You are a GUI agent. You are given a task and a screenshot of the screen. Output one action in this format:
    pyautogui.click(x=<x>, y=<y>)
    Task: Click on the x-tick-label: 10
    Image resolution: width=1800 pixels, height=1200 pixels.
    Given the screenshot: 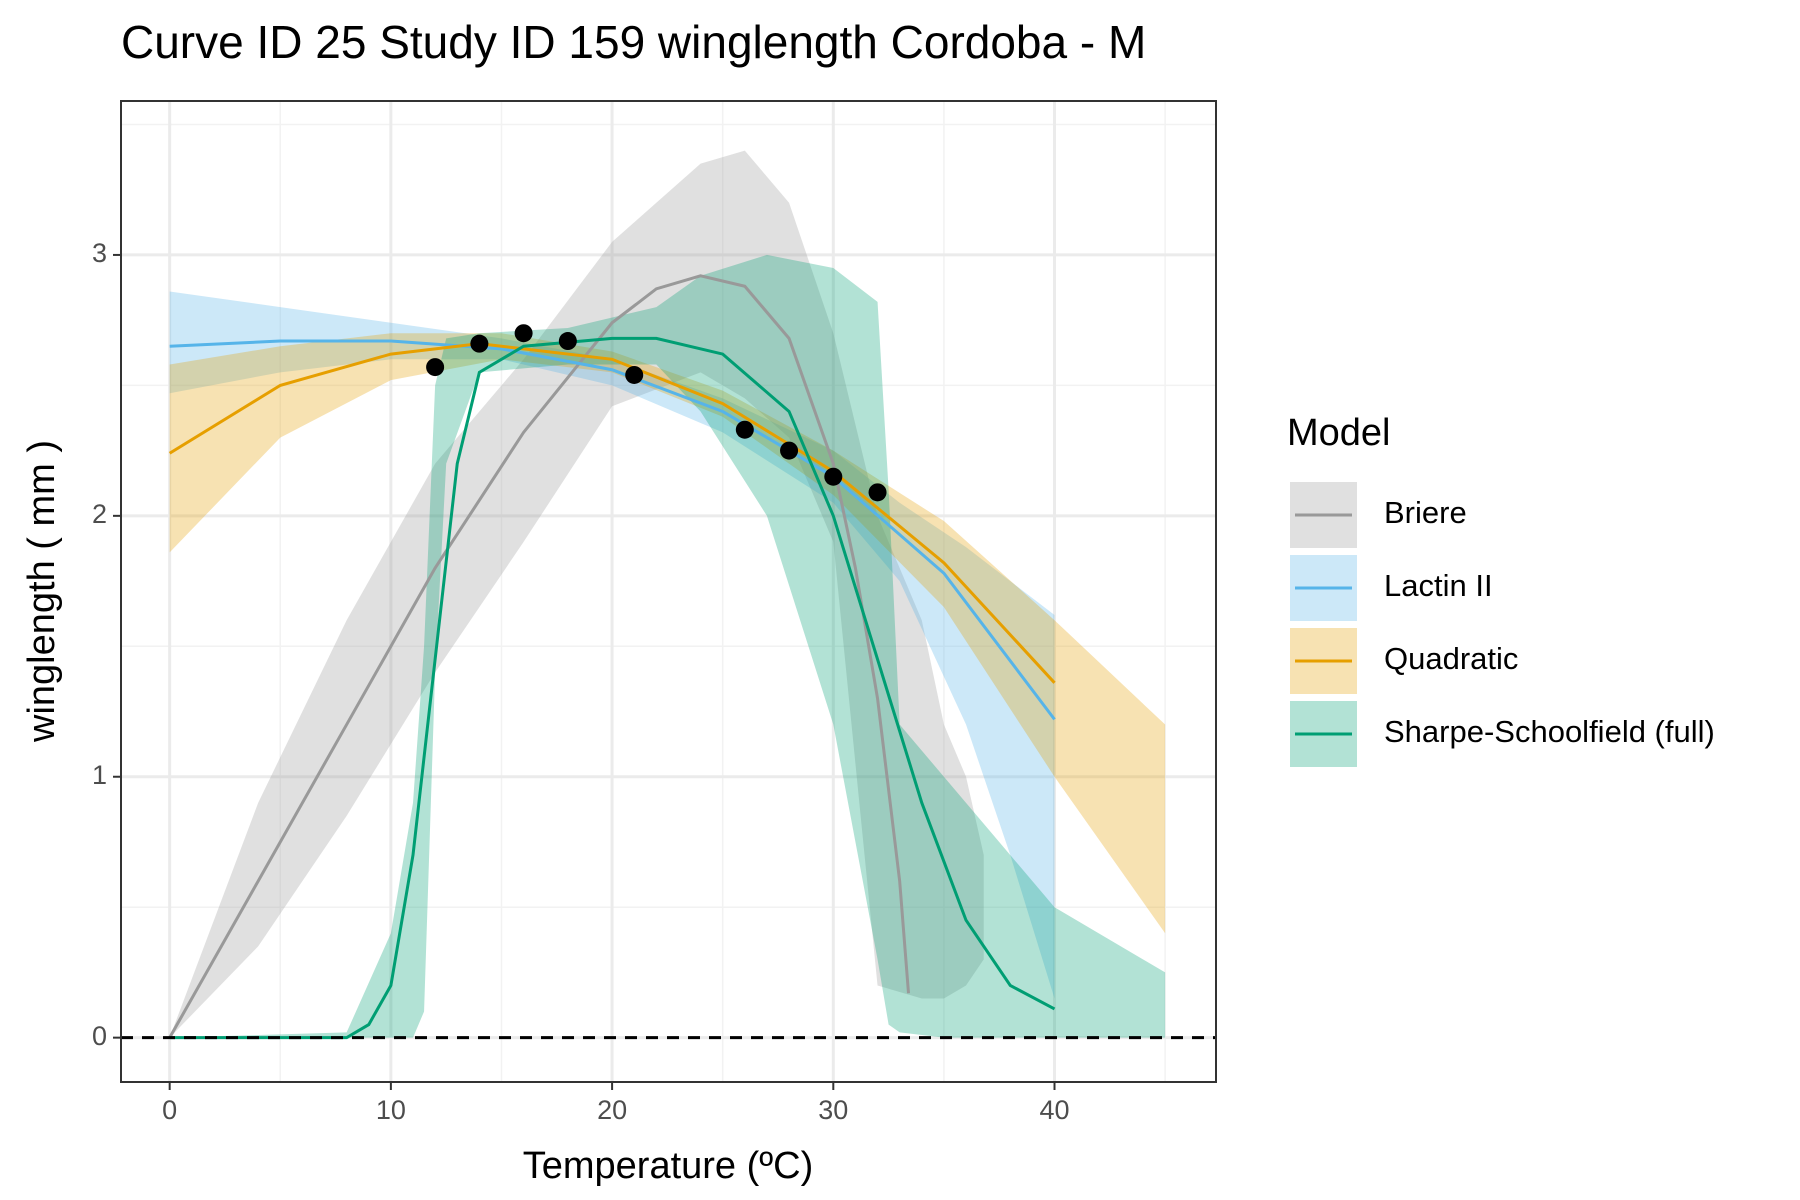 What is the action you would take?
    pyautogui.click(x=391, y=1110)
    